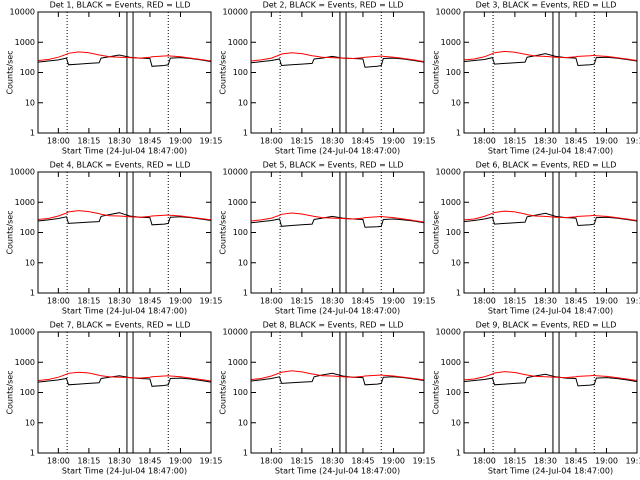 Image resolution: width=640 pixels, height=480 pixels. I want to click on chart-title: Det 8, BLACK = Events, RED = LLD, so click(333, 325).